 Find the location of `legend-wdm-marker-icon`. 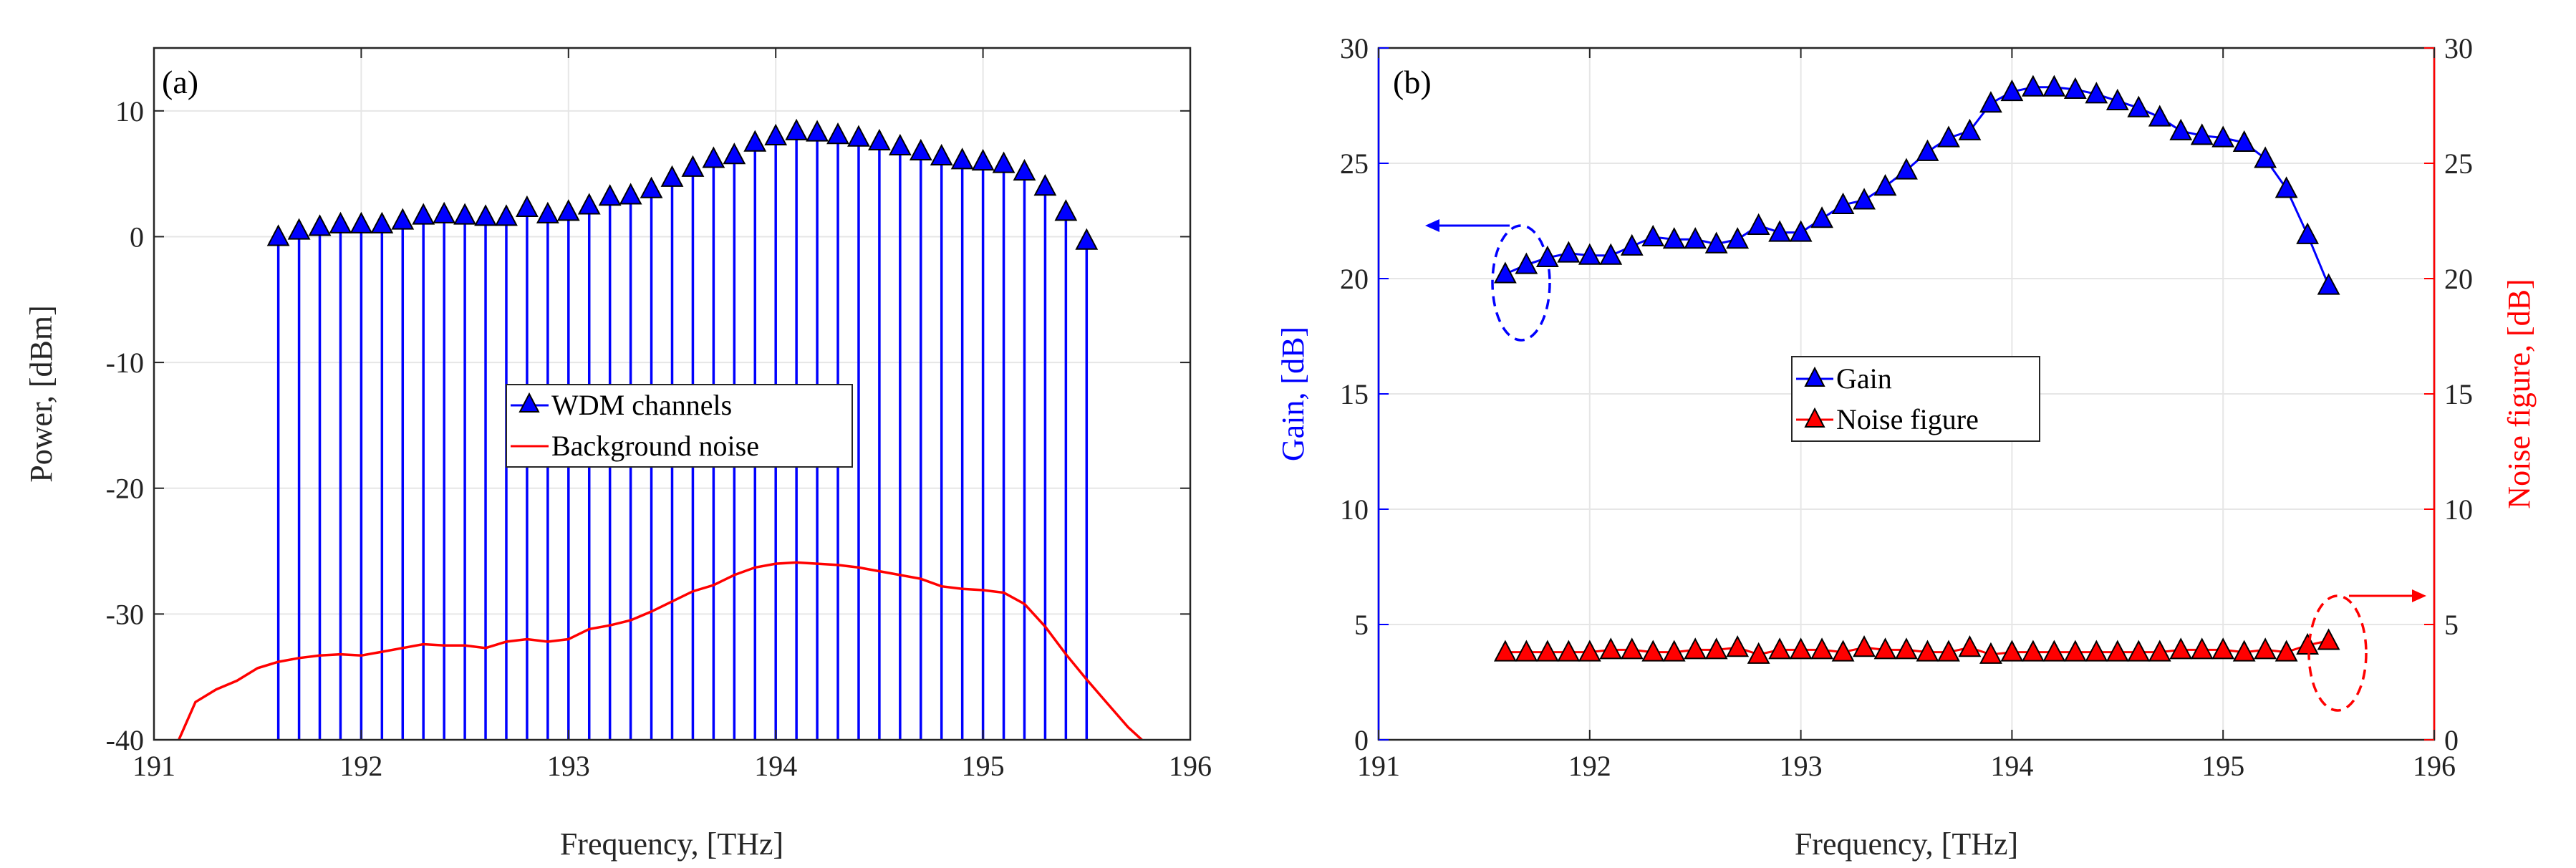

legend-wdm-marker-icon is located at coordinates (529, 402).